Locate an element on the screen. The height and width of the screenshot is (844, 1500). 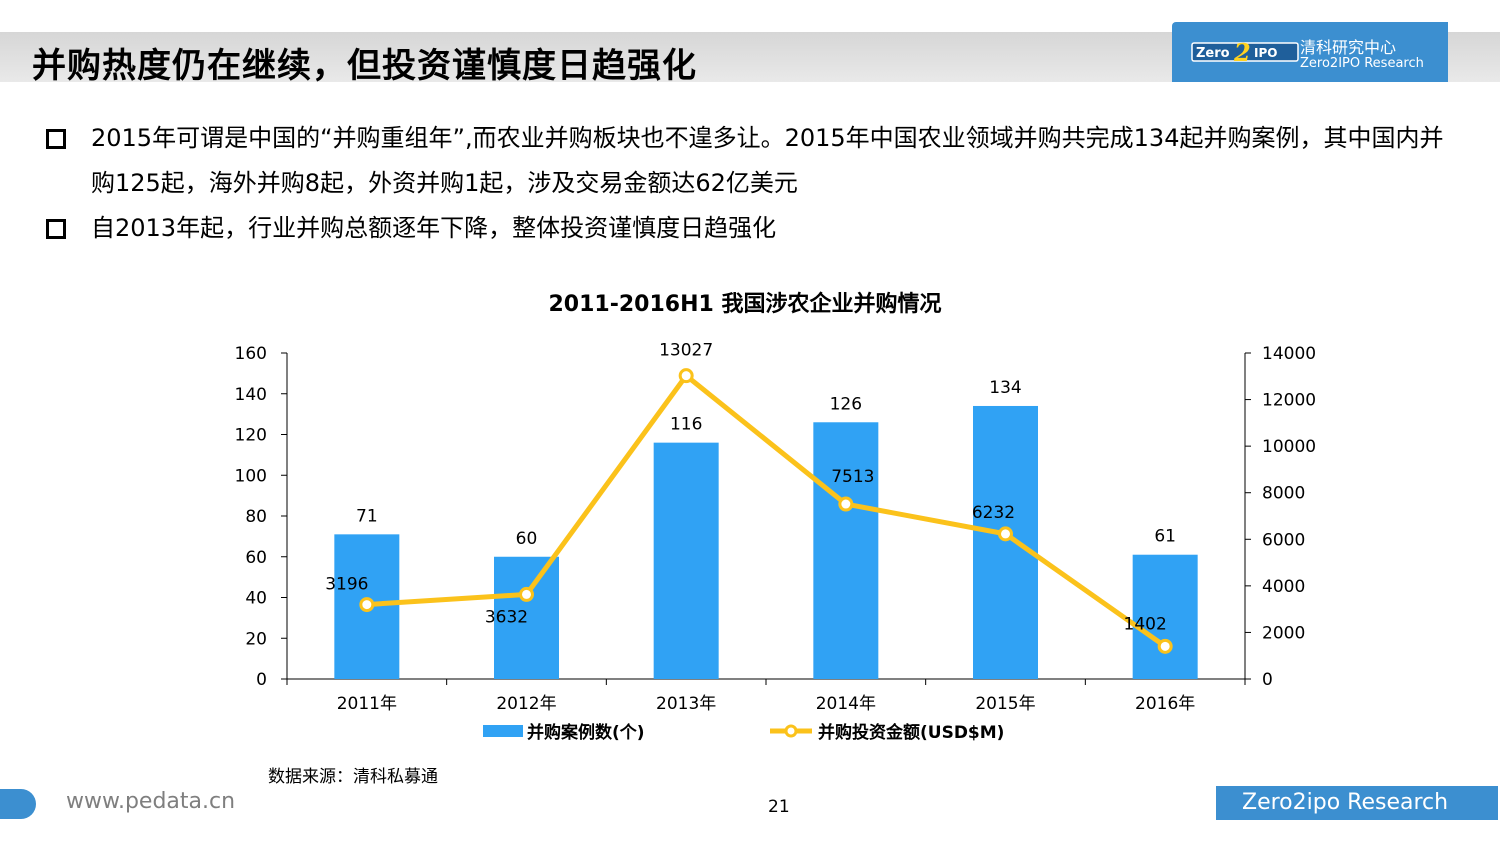
bar-value-label: 61 is located at coordinates (1165, 537).